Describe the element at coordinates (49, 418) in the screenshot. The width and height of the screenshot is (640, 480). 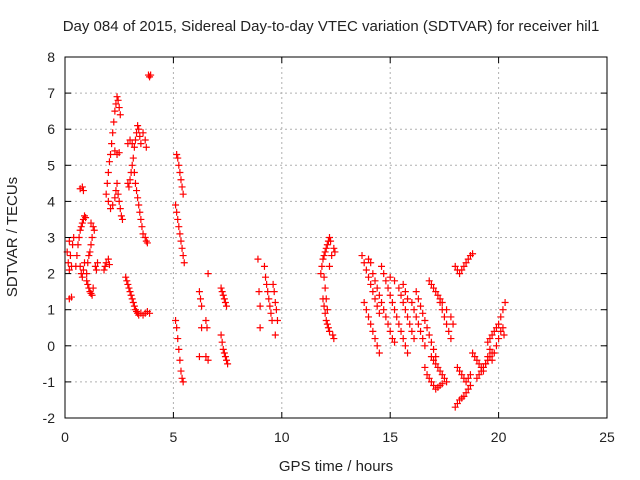
I see `y-tick-label: -2` at that location.